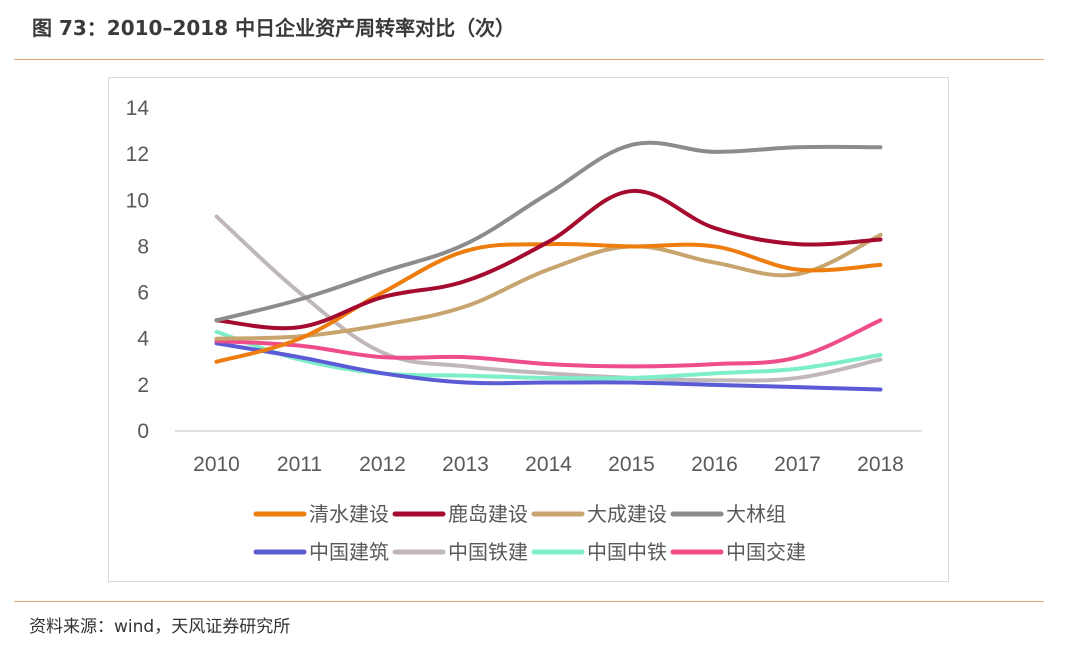 This screenshot has height=652, width=1065. Describe the element at coordinates (274, 28) in the screenshot. I see `figure-title: 图 73：2010–2018 中日企业资产周转率对比（次）` at that location.